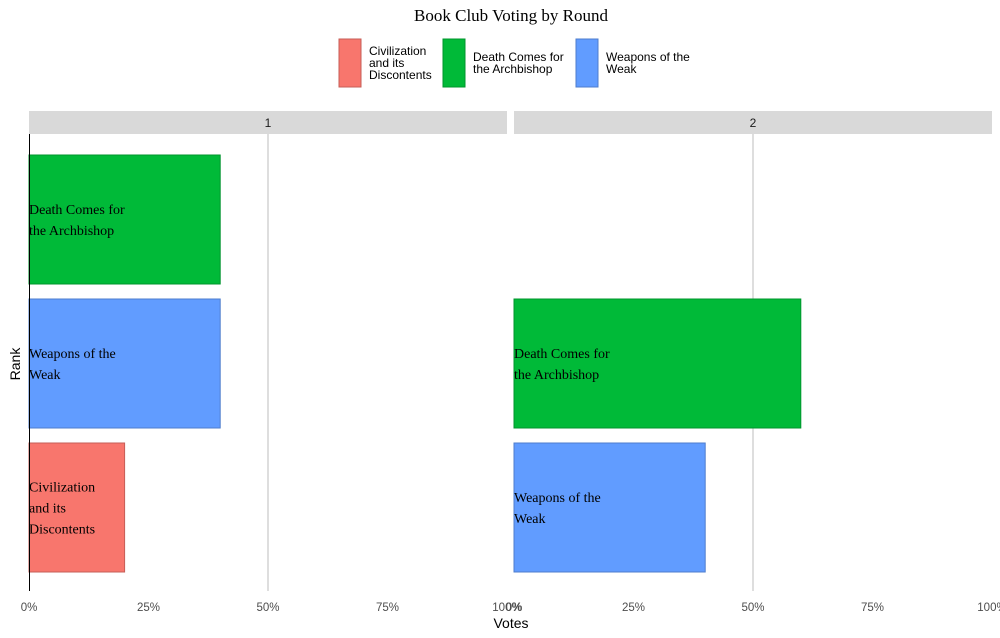  What do you see at coordinates (518, 63) in the screenshot?
I see `legend-label: Death Comes for the Archbishop` at bounding box center [518, 63].